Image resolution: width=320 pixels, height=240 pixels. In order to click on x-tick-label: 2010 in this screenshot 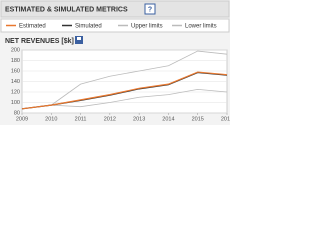, I will do `click(51, 119)`.